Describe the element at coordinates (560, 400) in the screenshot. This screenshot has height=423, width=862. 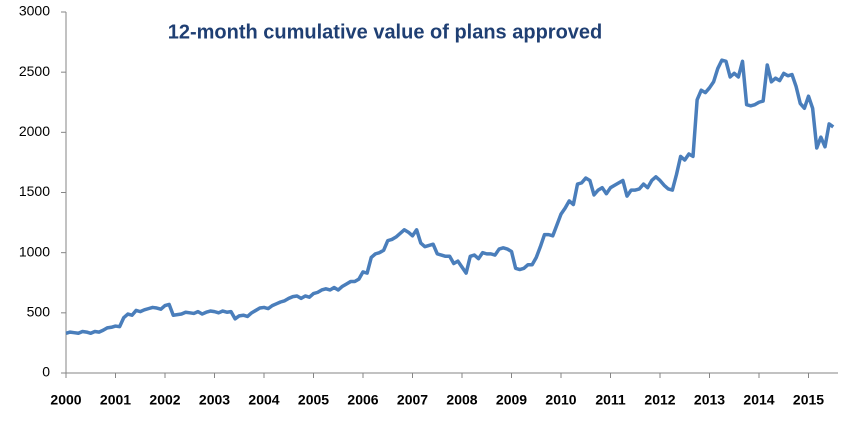
I see `x-tick-label: 2010` at that location.